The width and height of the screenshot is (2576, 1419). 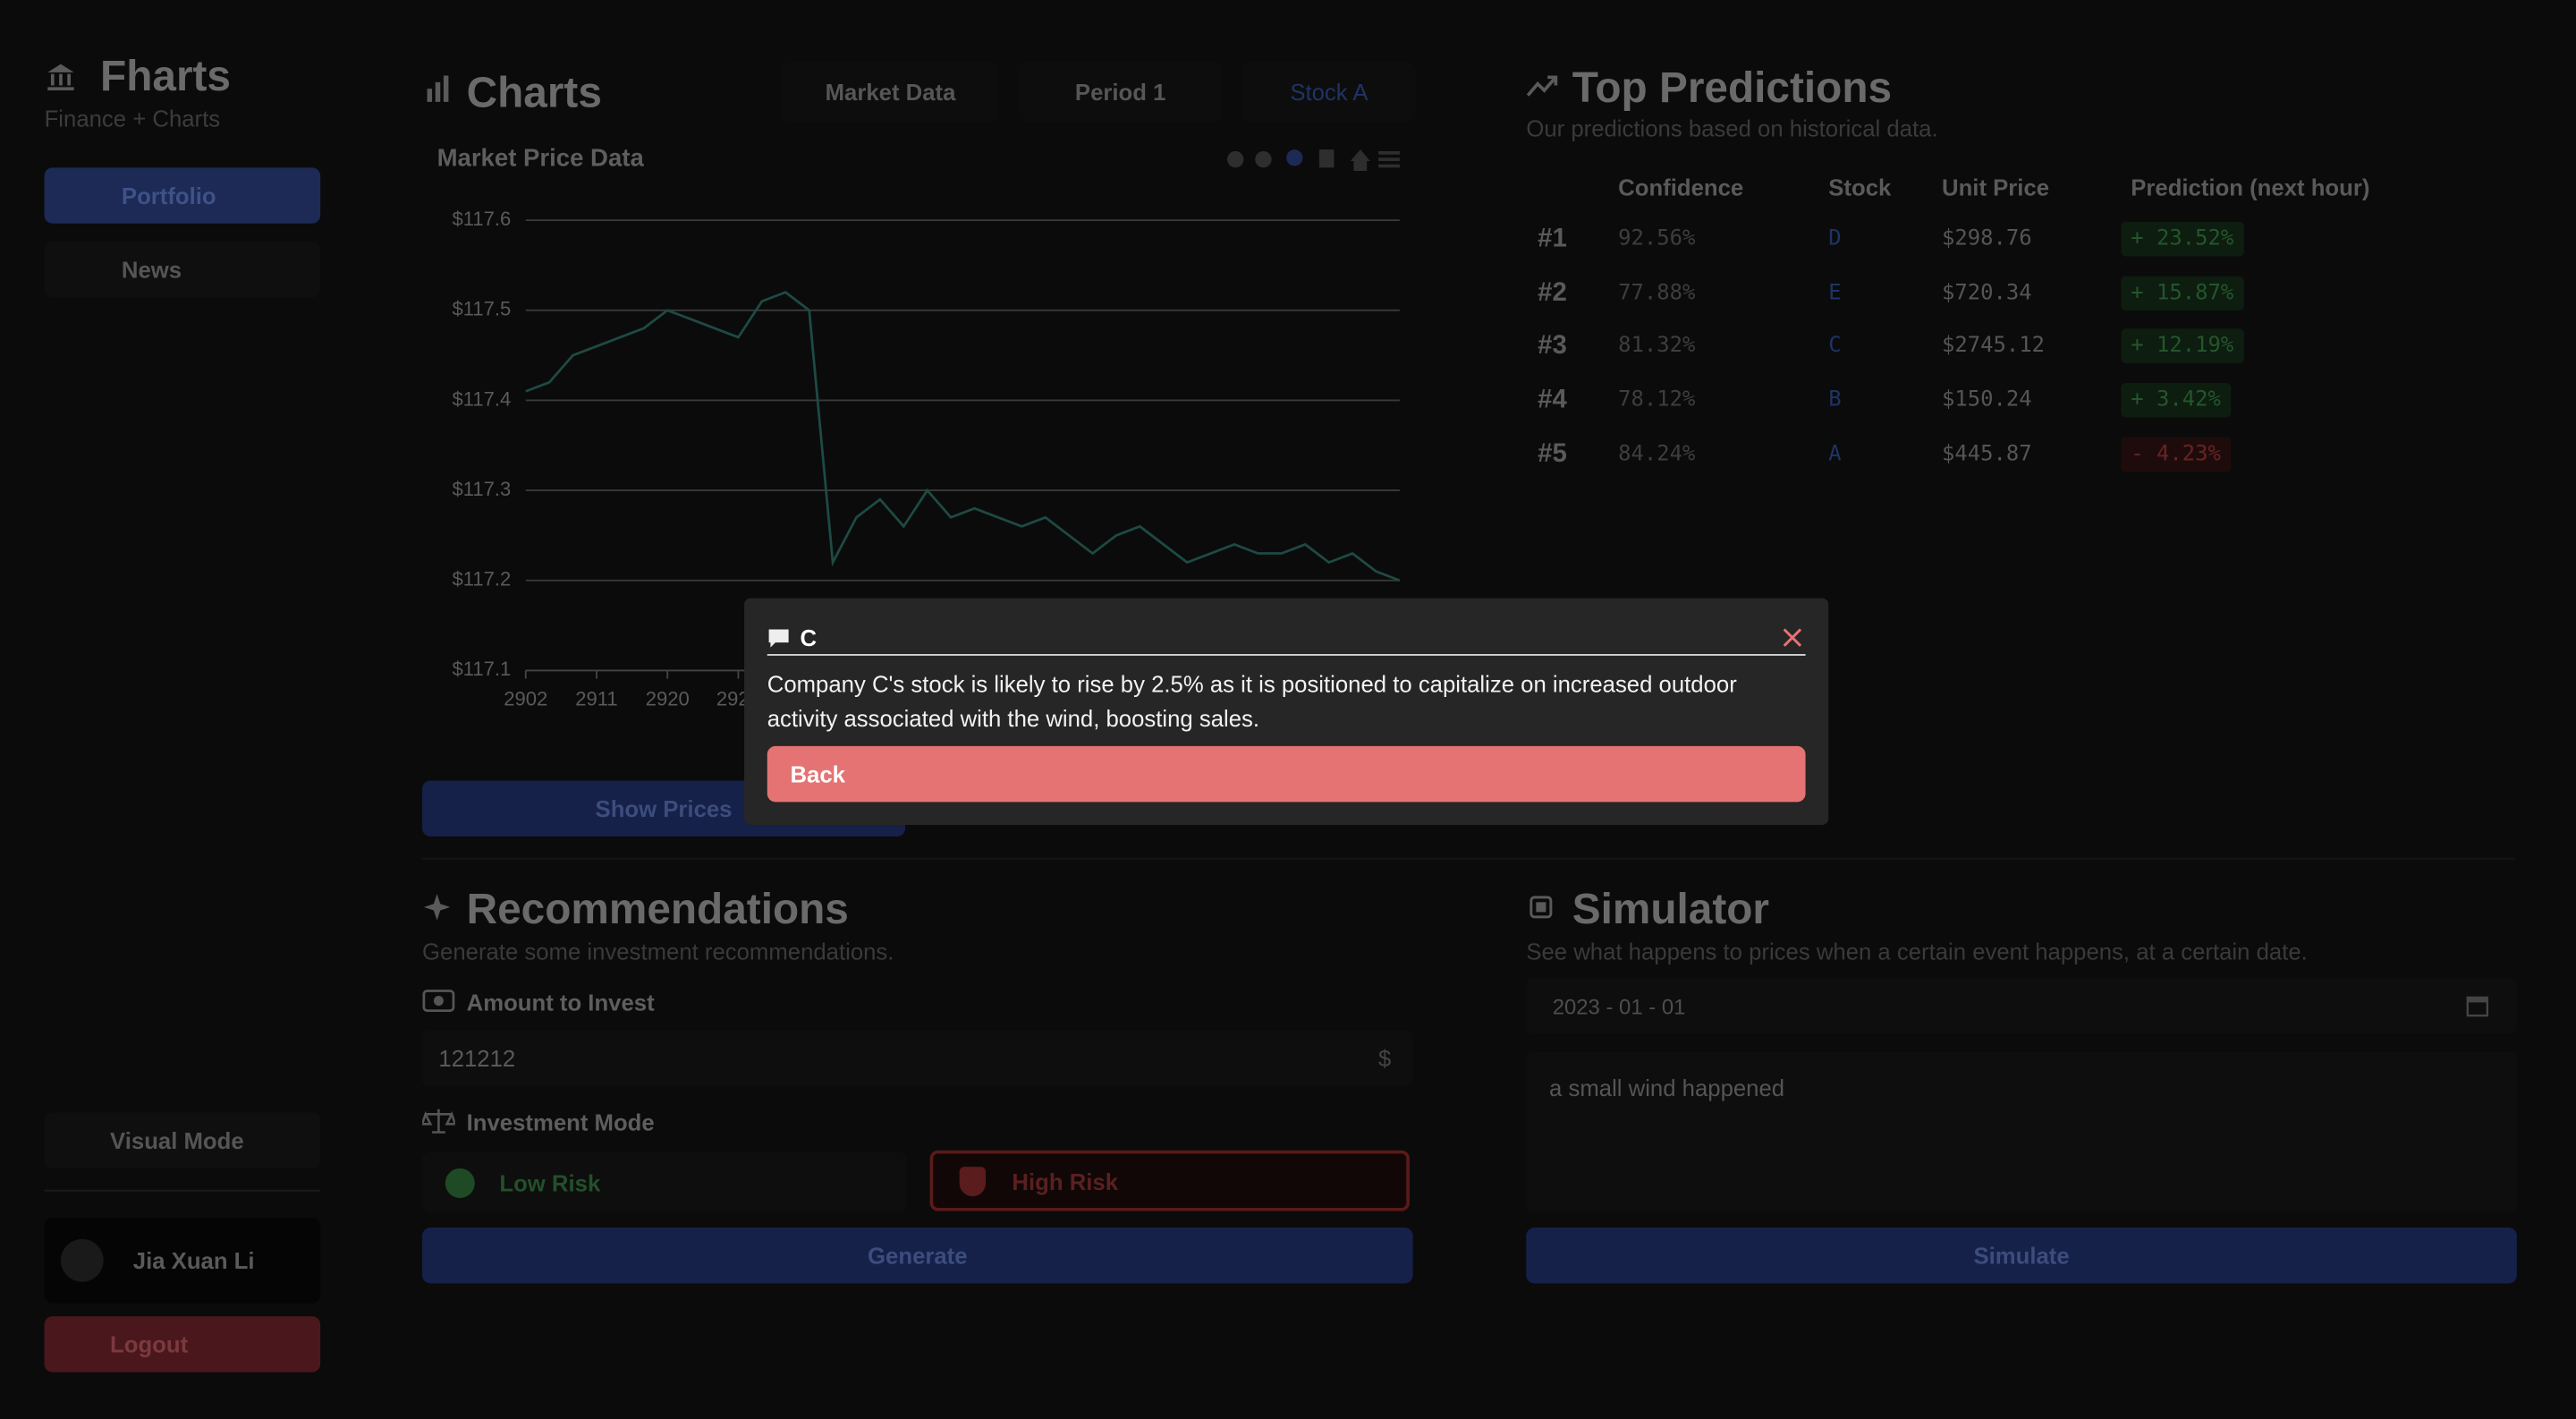 What do you see at coordinates (1552, 454) in the screenshot?
I see `rank: #5` at bounding box center [1552, 454].